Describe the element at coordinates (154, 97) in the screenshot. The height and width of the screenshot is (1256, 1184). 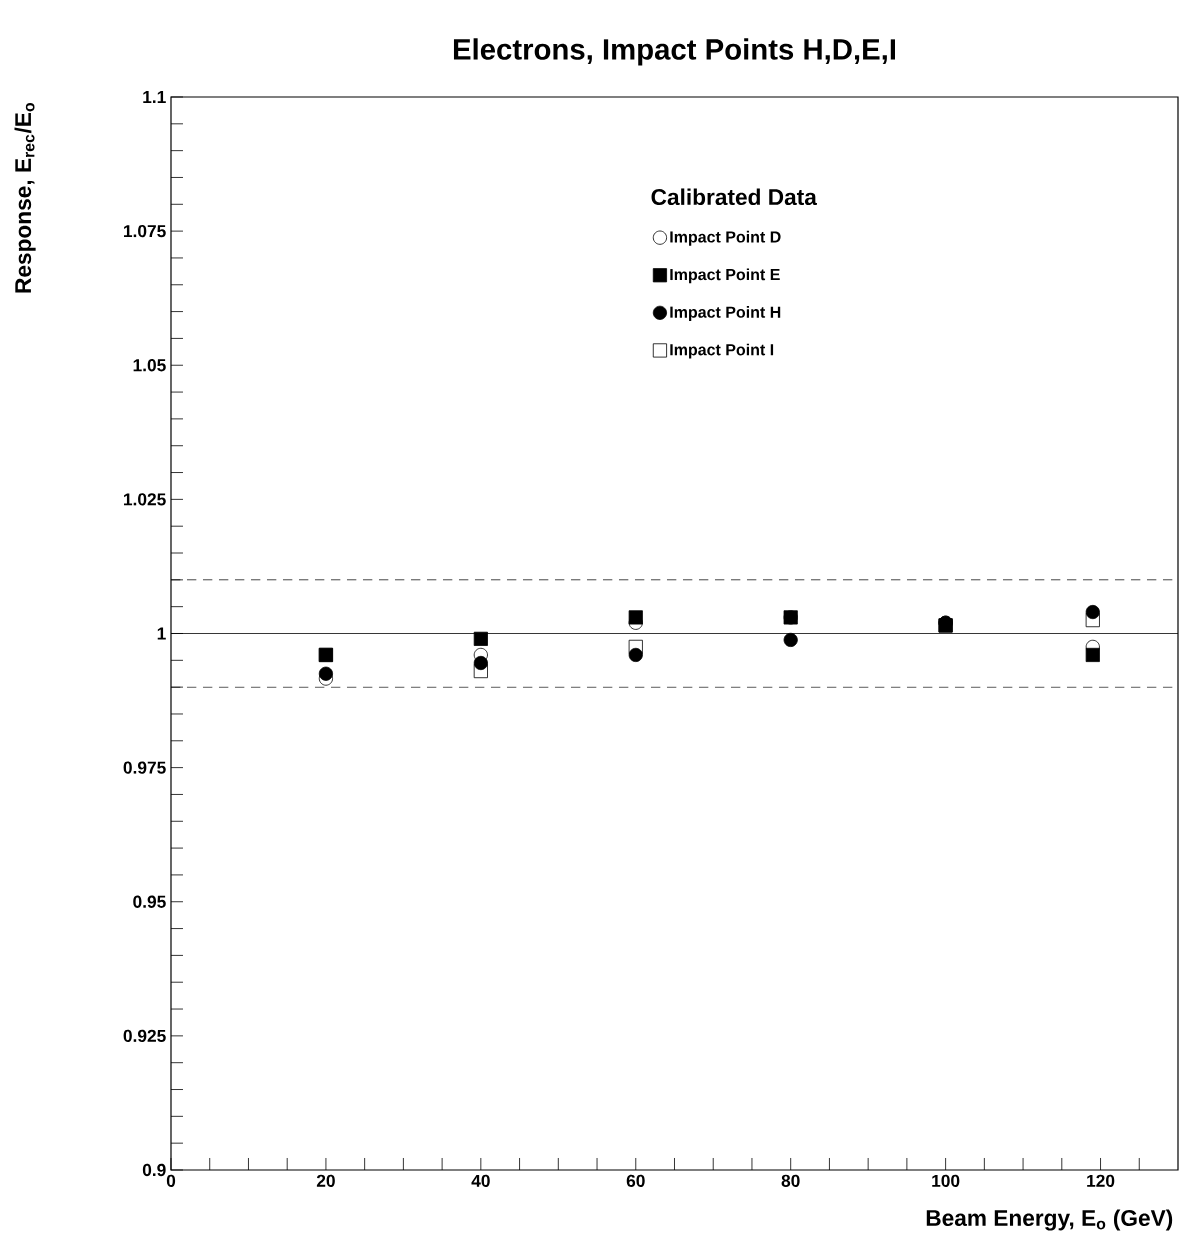
I see `y-tick-label: 1.1` at that location.